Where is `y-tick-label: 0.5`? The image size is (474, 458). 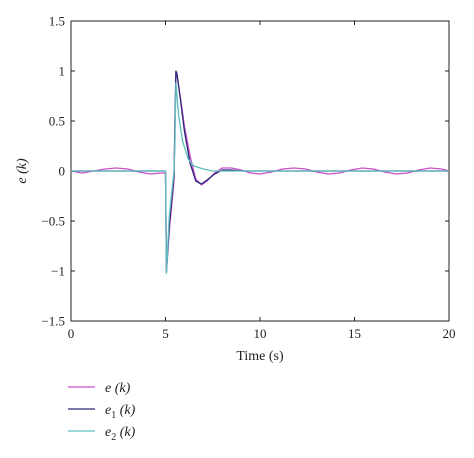 y-tick-label: 0.5 is located at coordinates (57, 121).